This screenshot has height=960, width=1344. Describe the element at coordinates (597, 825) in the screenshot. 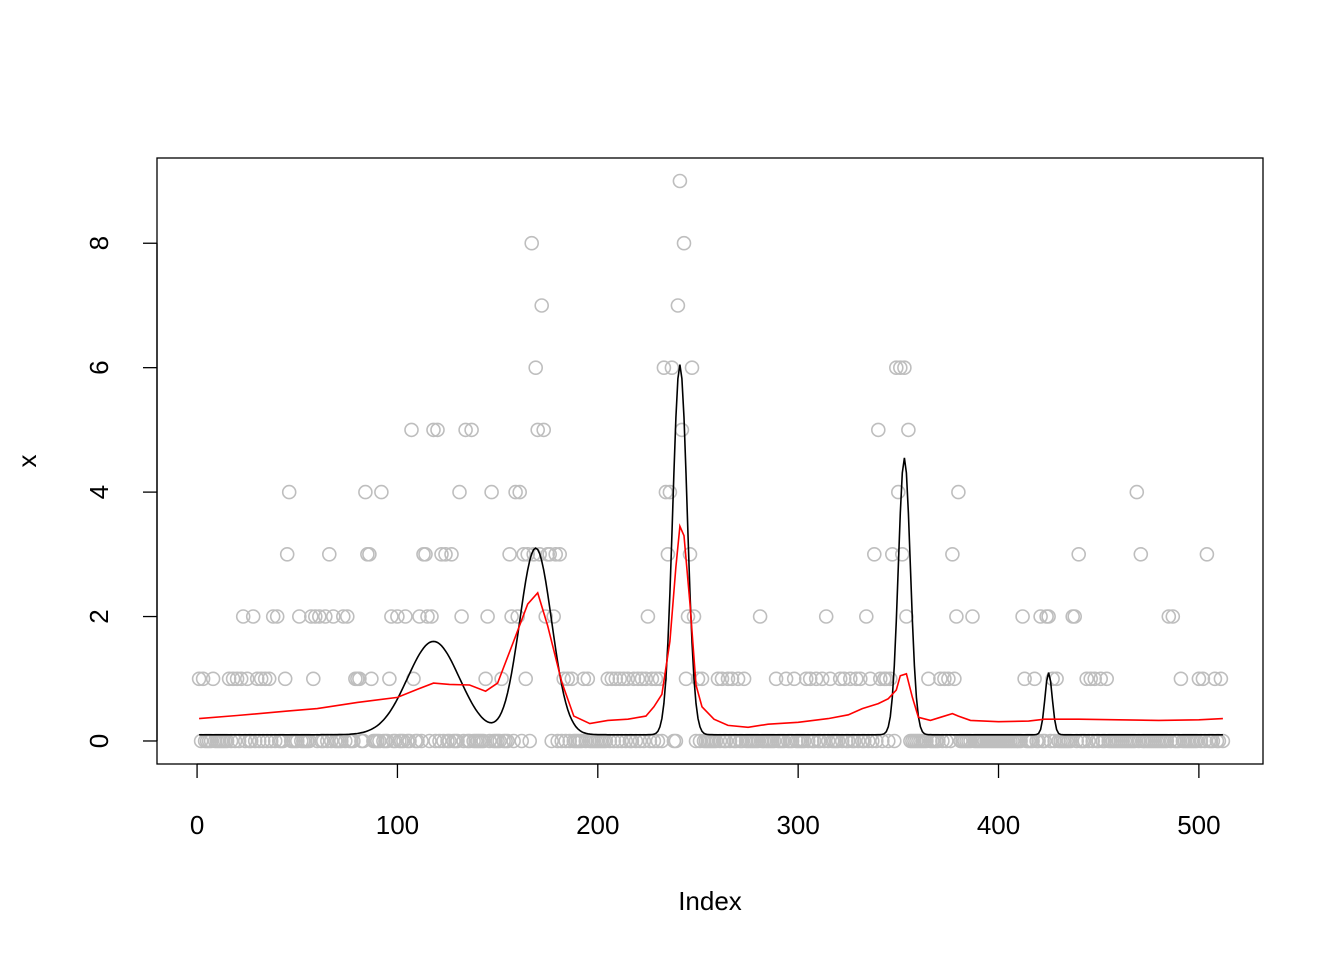

I see `x-tick-label: 200` at that location.